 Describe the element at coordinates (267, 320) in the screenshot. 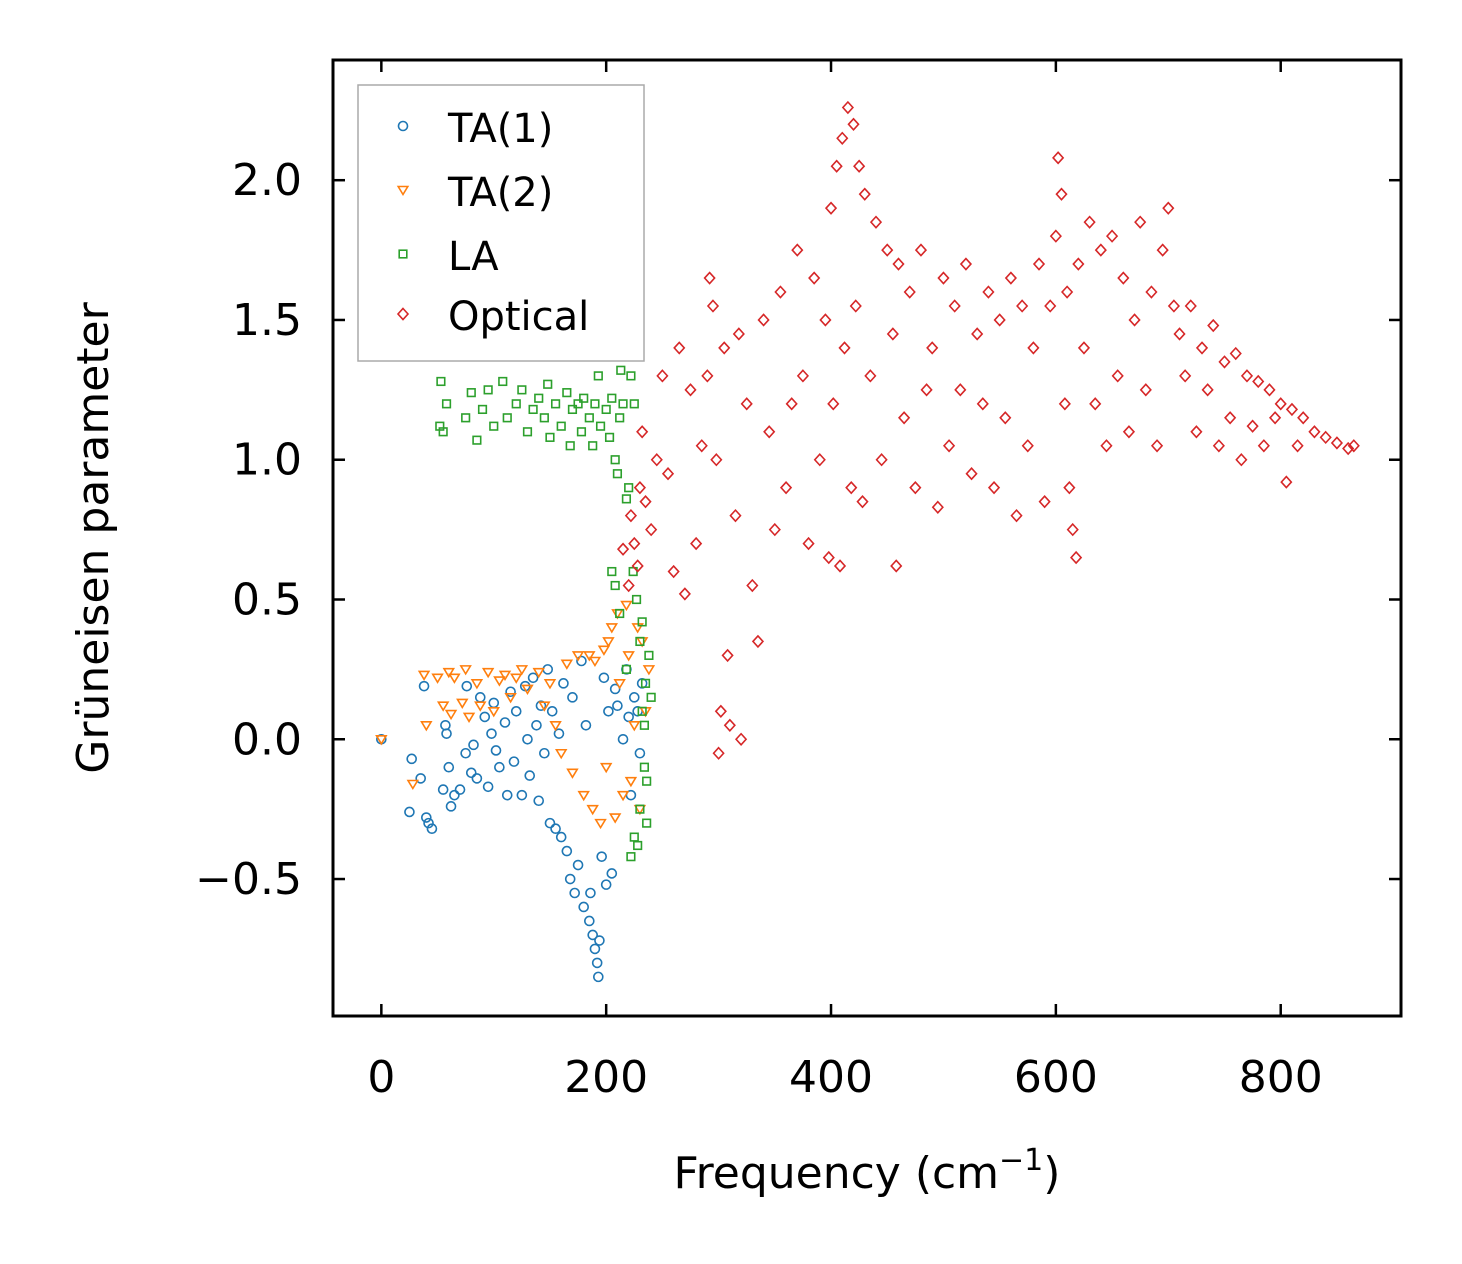

I see `y-tick-label: 1.5` at that location.